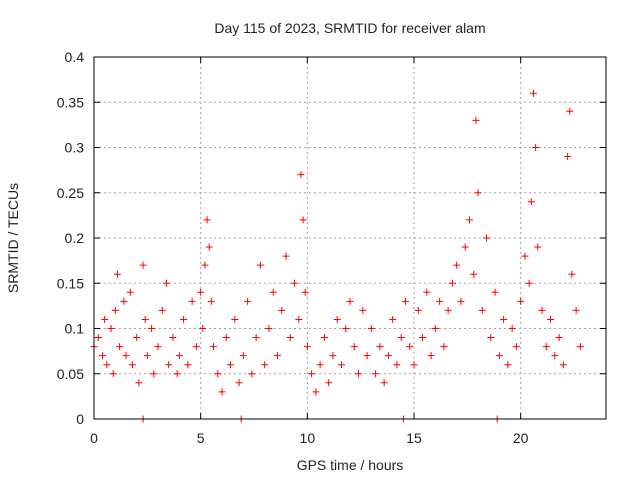  What do you see at coordinates (70, 283) in the screenshot?
I see `y-tick-label: 0.15` at bounding box center [70, 283].